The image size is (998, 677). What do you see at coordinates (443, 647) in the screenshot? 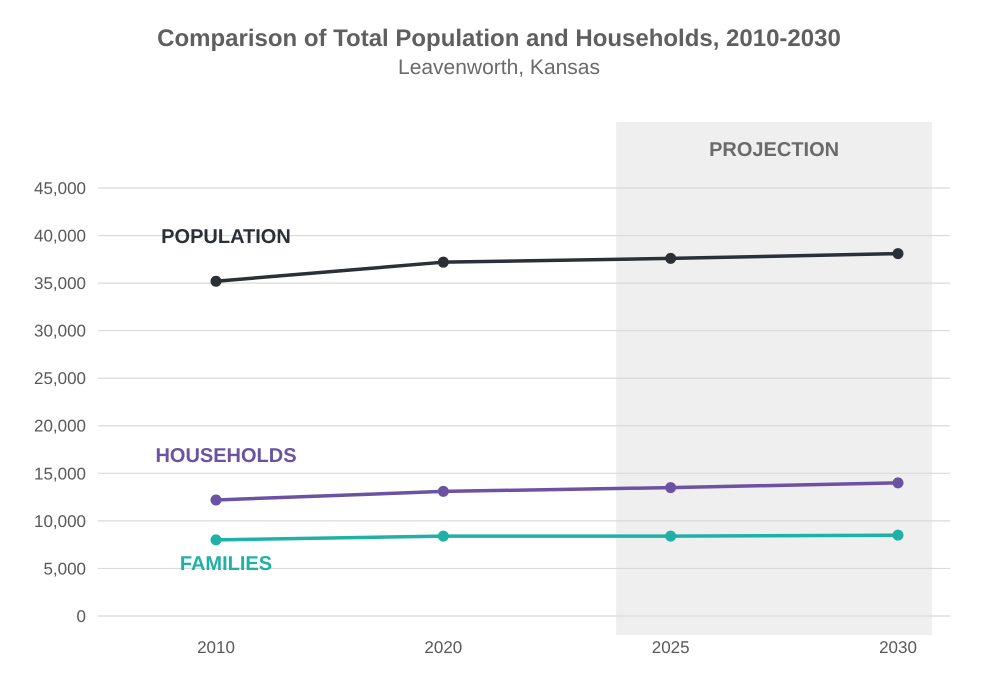
I see `x-tick-label: 2020` at bounding box center [443, 647].